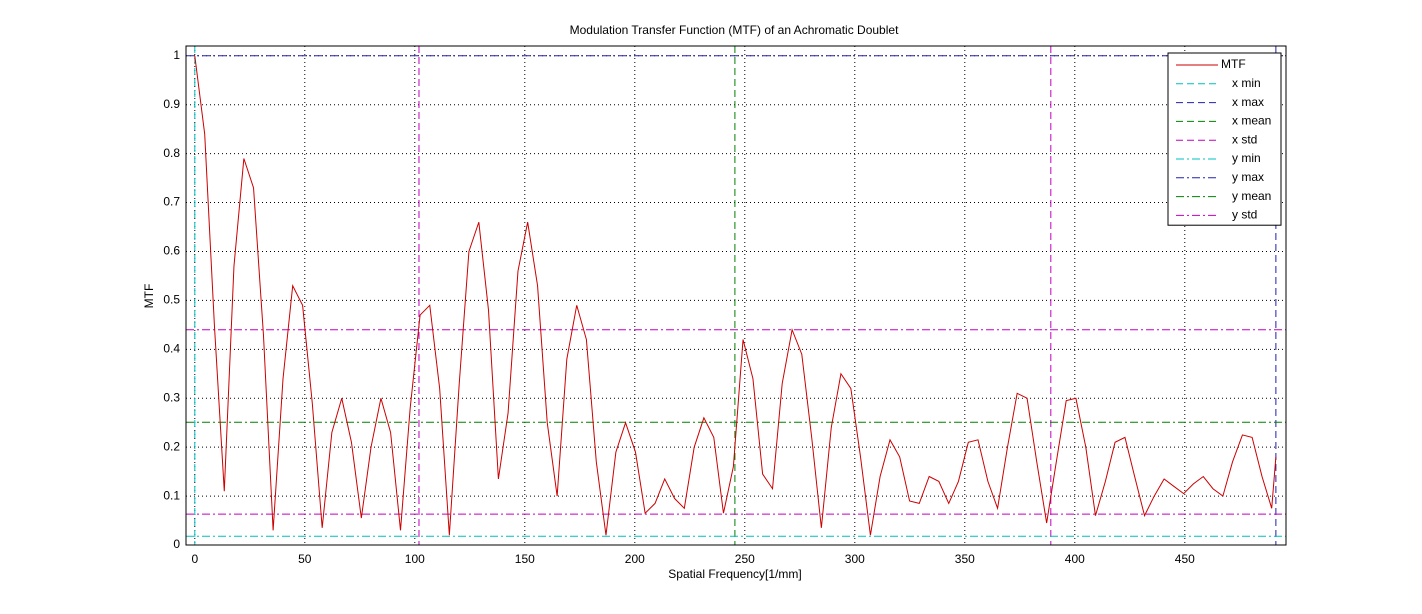 The image size is (1422, 614). What do you see at coordinates (525, 559) in the screenshot?
I see `x-tick-label: 150` at bounding box center [525, 559].